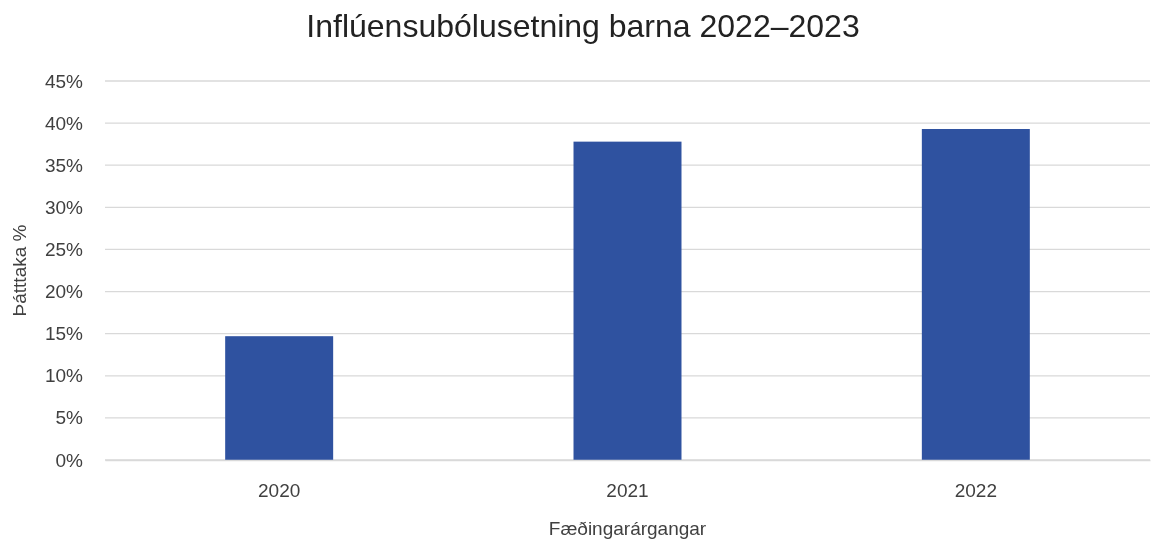  Describe the element at coordinates (583, 26) in the screenshot. I see `chart-title: Inflúensubólusetning barna 2022–2023` at that location.